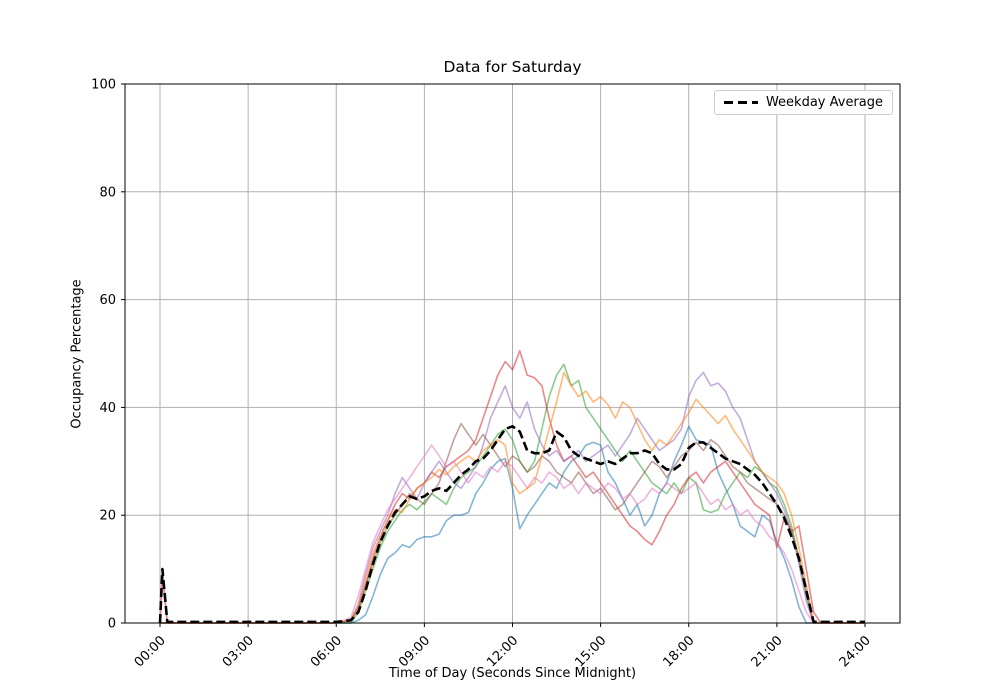  I want to click on x-tick-label: 03:00, so click(238, 651).